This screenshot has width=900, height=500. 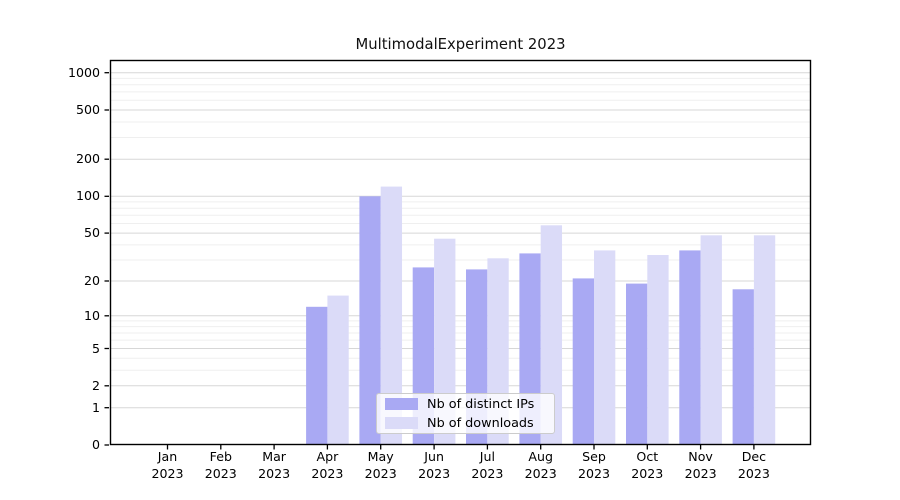 What do you see at coordinates (317, 375) in the screenshot?
I see `bar-ips-apr` at bounding box center [317, 375].